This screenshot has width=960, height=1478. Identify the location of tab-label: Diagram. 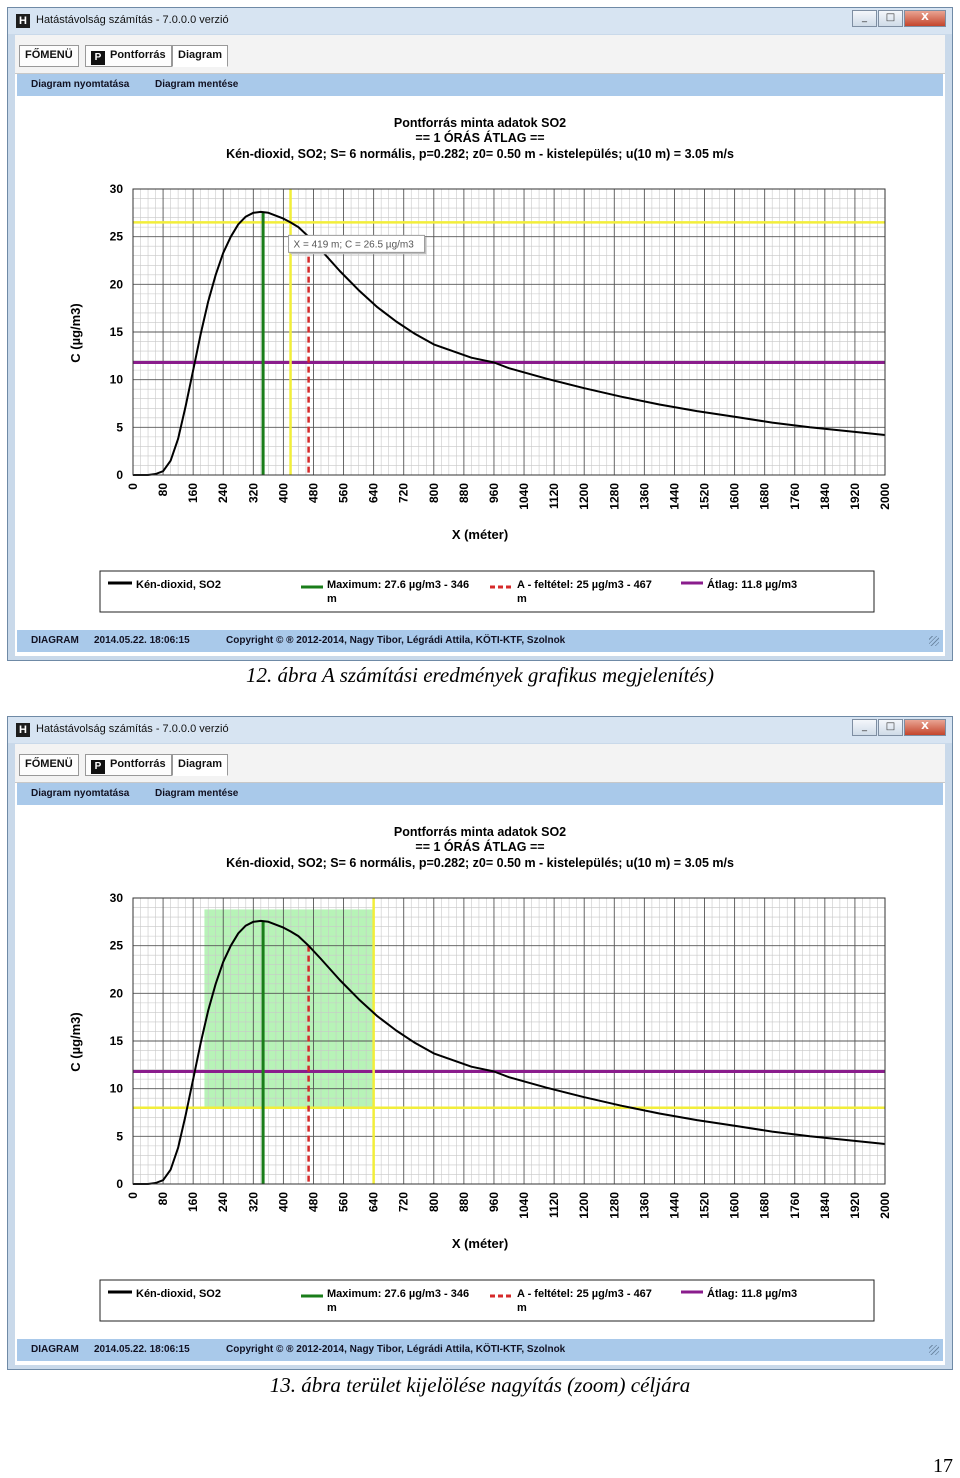
(200, 764).